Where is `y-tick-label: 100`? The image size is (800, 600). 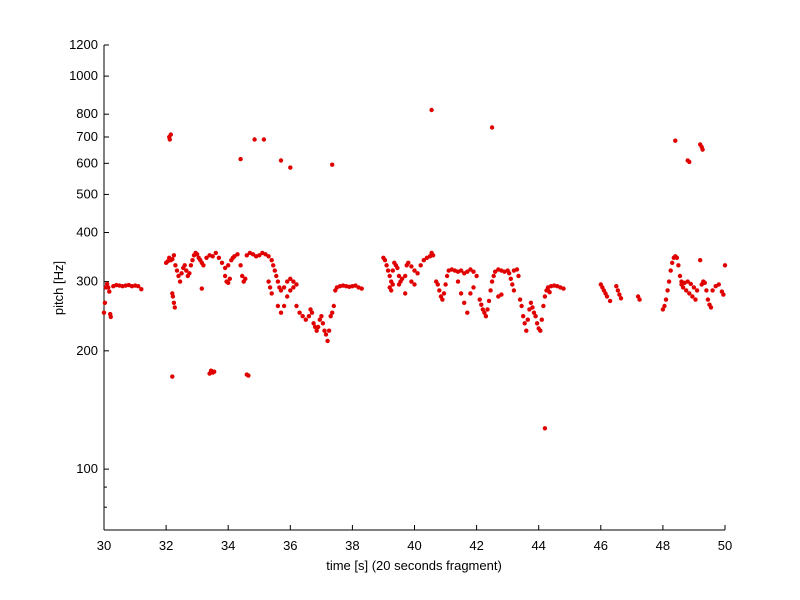
y-tick-label: 100 is located at coordinates (87, 468).